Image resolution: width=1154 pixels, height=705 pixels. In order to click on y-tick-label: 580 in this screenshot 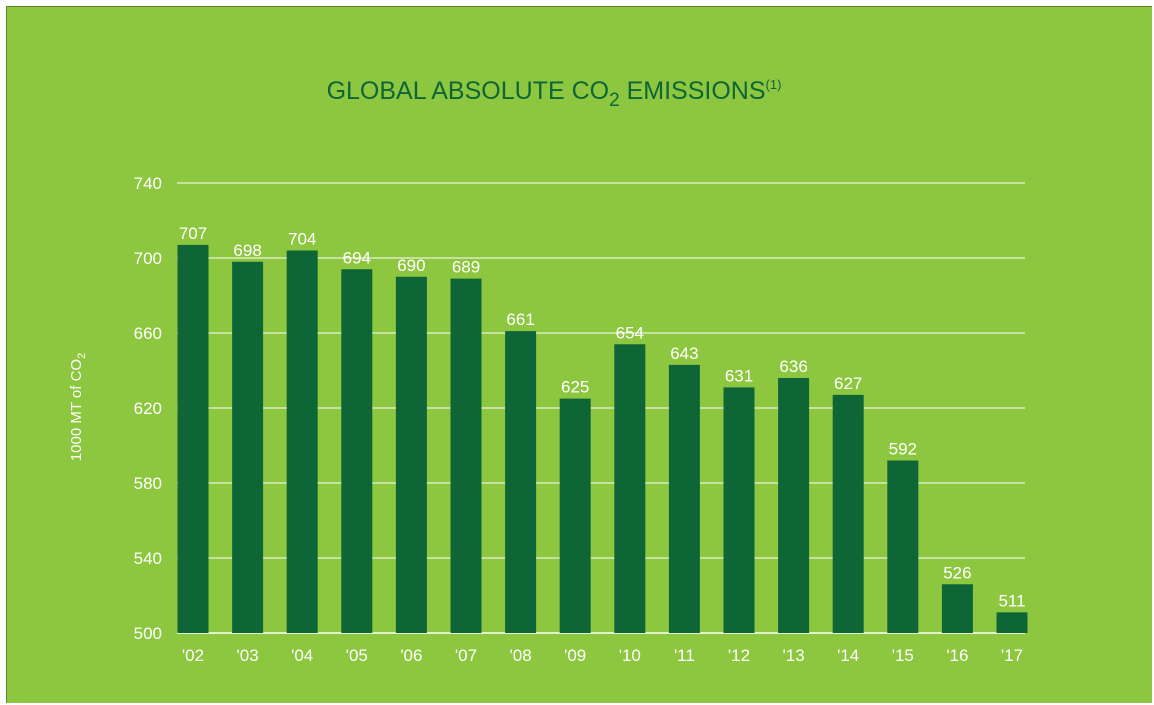, I will do `click(148, 483)`.